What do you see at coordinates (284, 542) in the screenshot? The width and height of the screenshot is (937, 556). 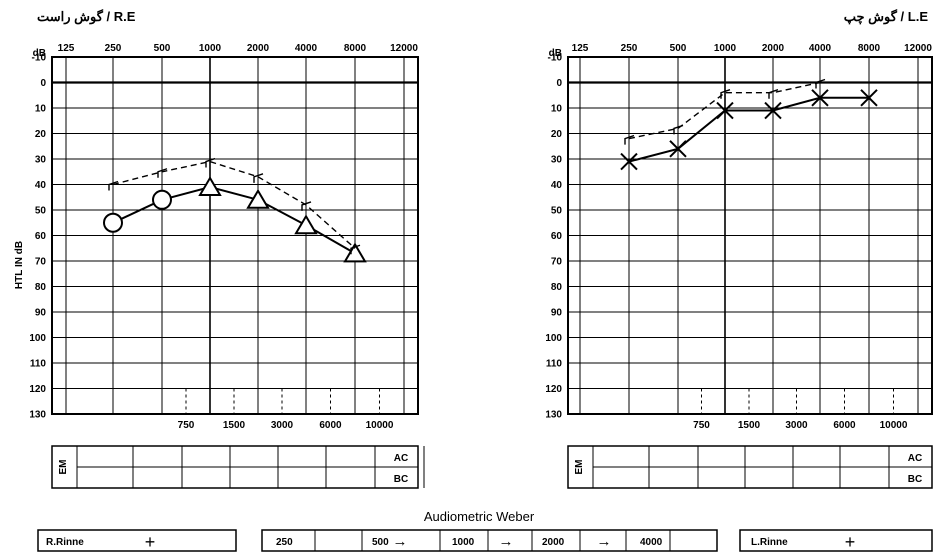 I see `weber-freq-cell: 250` at bounding box center [284, 542].